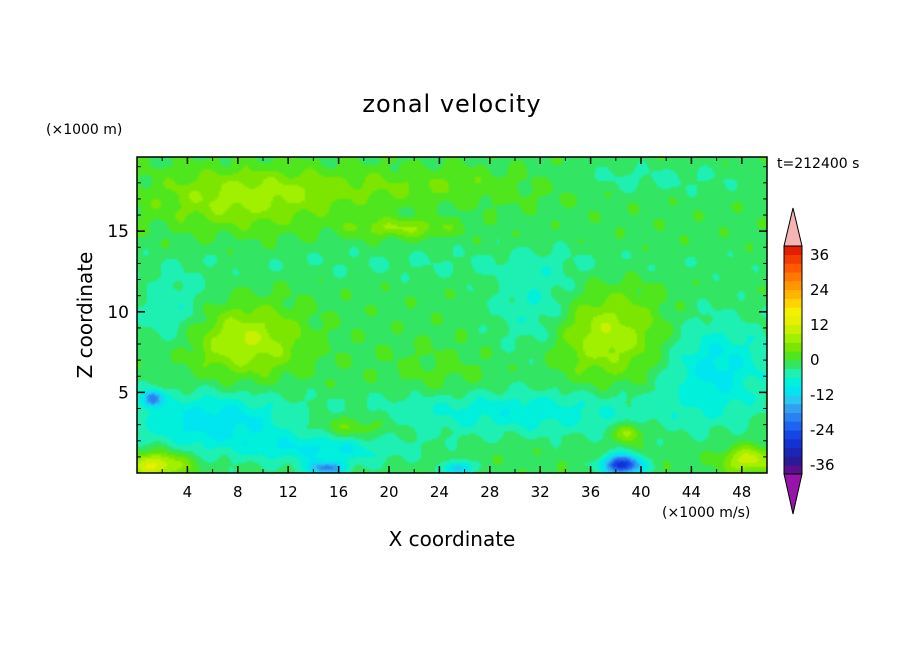  Describe the element at coordinates (819, 255) in the screenshot. I see `colorbar-tick-label: 36` at that location.